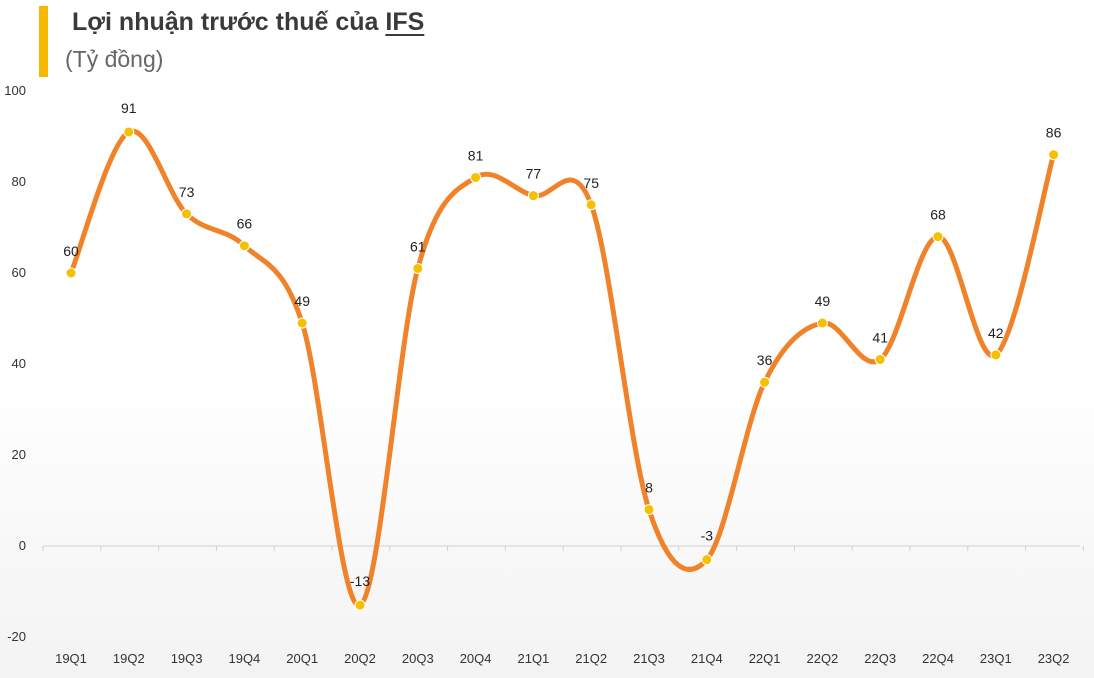 The width and height of the screenshot is (1094, 678). What do you see at coordinates (71, 658) in the screenshot?
I see `x-tick-label: 19Q1` at bounding box center [71, 658].